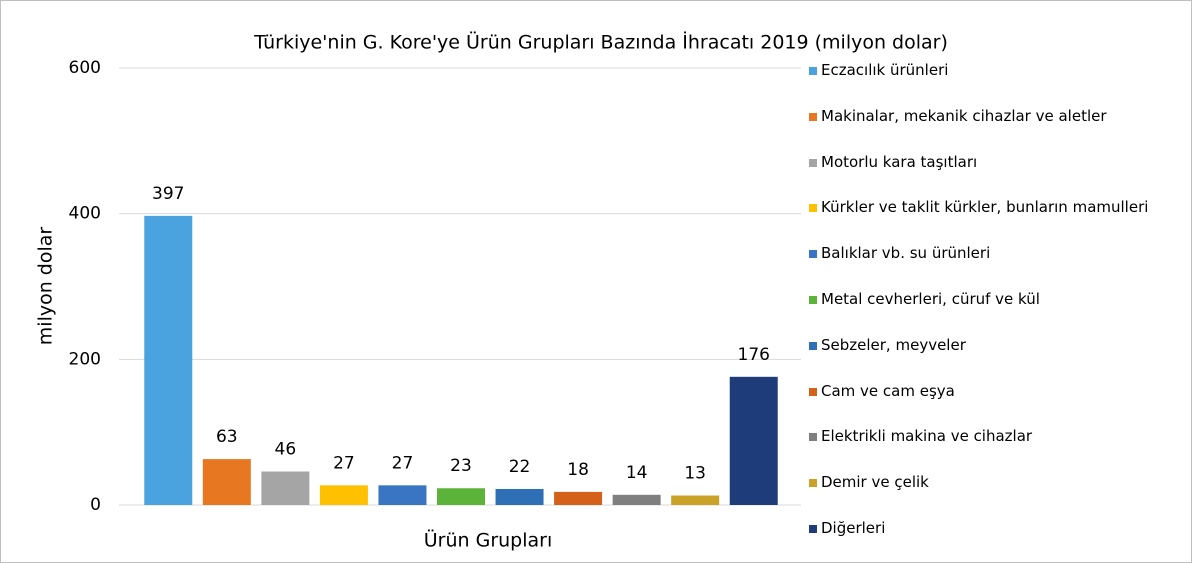 This screenshot has height=563, width=1192. What do you see at coordinates (85, 359) in the screenshot?
I see `y-tick-label: 200` at bounding box center [85, 359].